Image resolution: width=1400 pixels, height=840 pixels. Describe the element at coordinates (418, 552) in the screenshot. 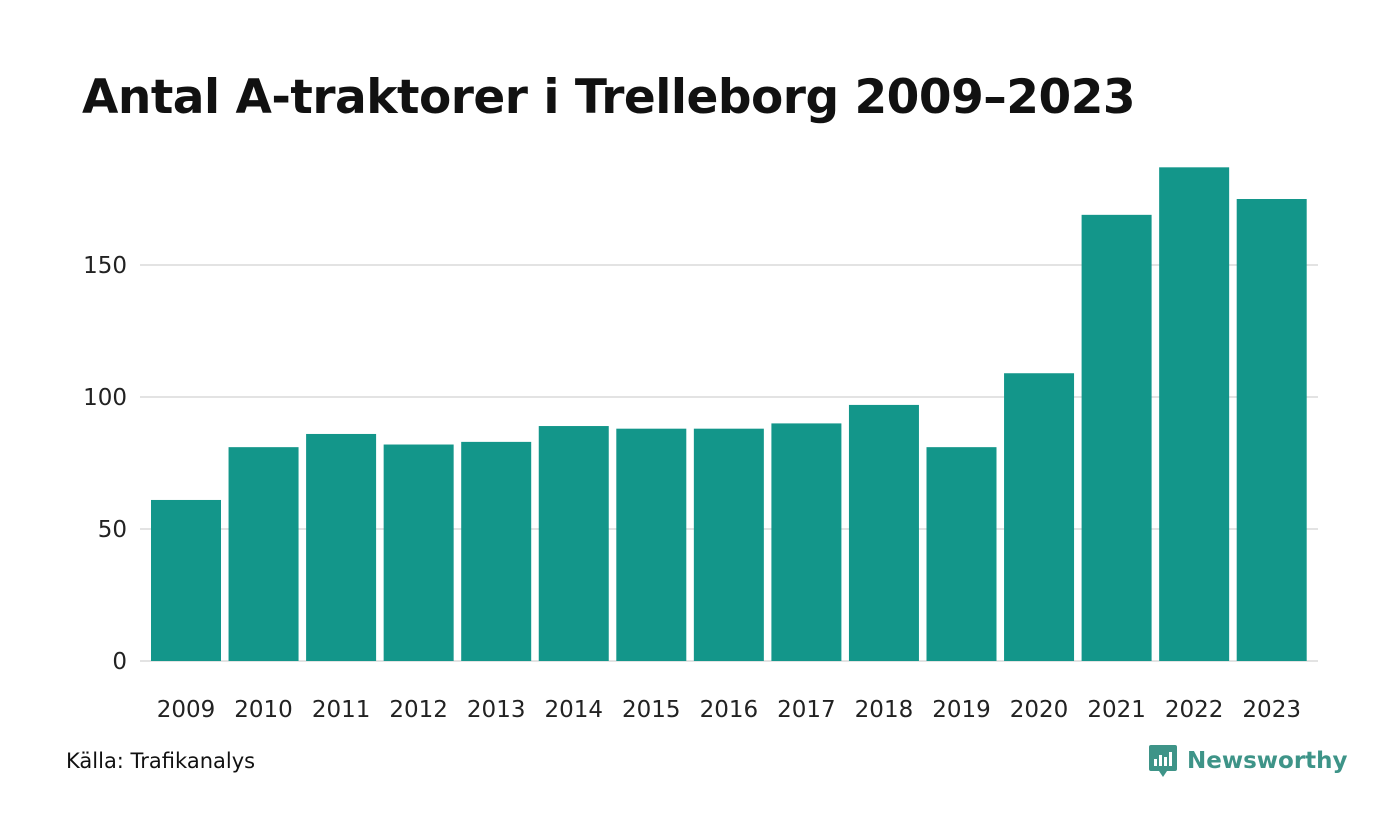

I see `bar-2012` at that location.